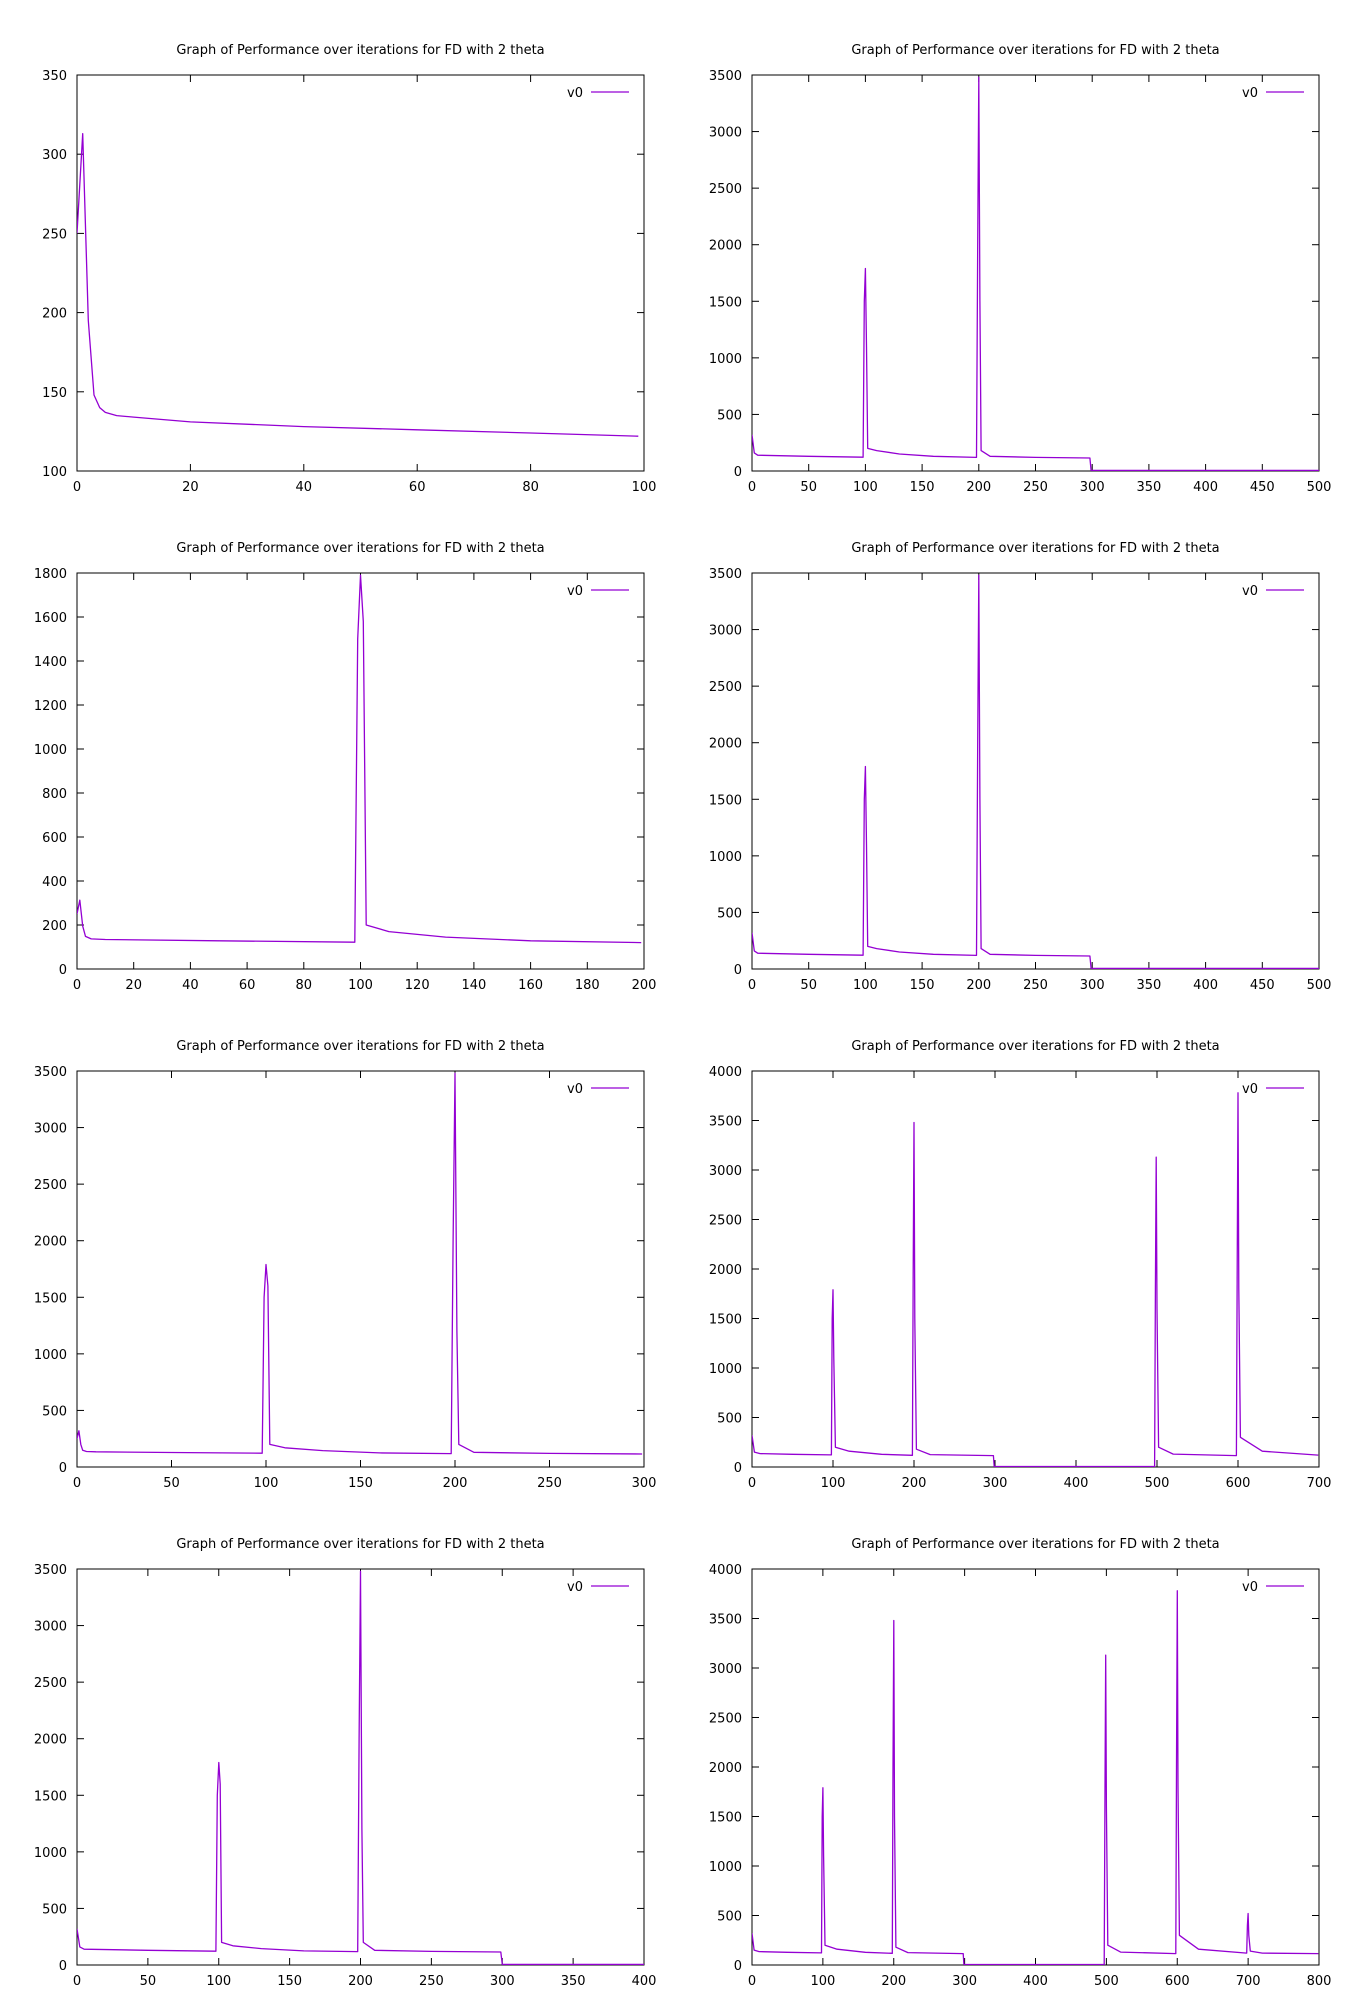 This screenshot has width=1350, height=1994. What do you see at coordinates (725, 1570) in the screenshot?
I see `y-tick-label: 4000` at bounding box center [725, 1570].